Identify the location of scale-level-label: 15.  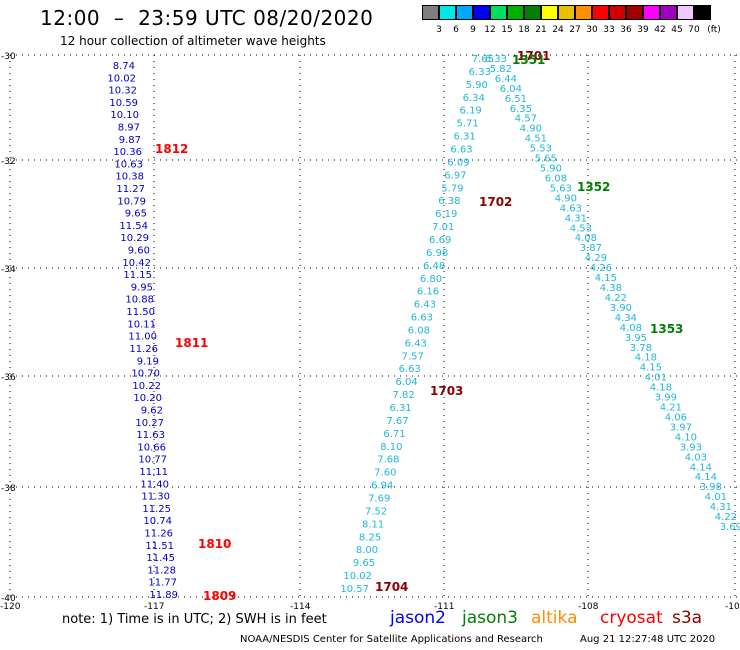
(507, 30).